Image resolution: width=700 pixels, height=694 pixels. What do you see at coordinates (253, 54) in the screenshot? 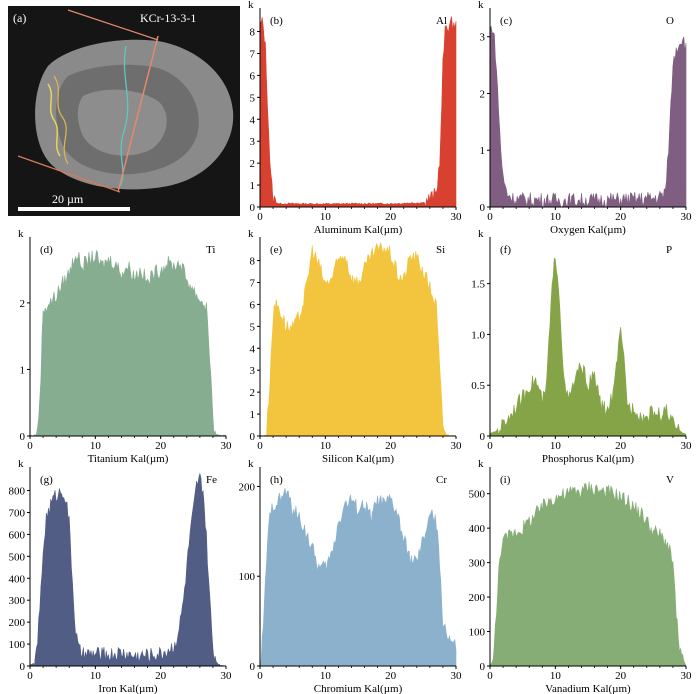
I see `y-tick-label: 7` at bounding box center [253, 54].